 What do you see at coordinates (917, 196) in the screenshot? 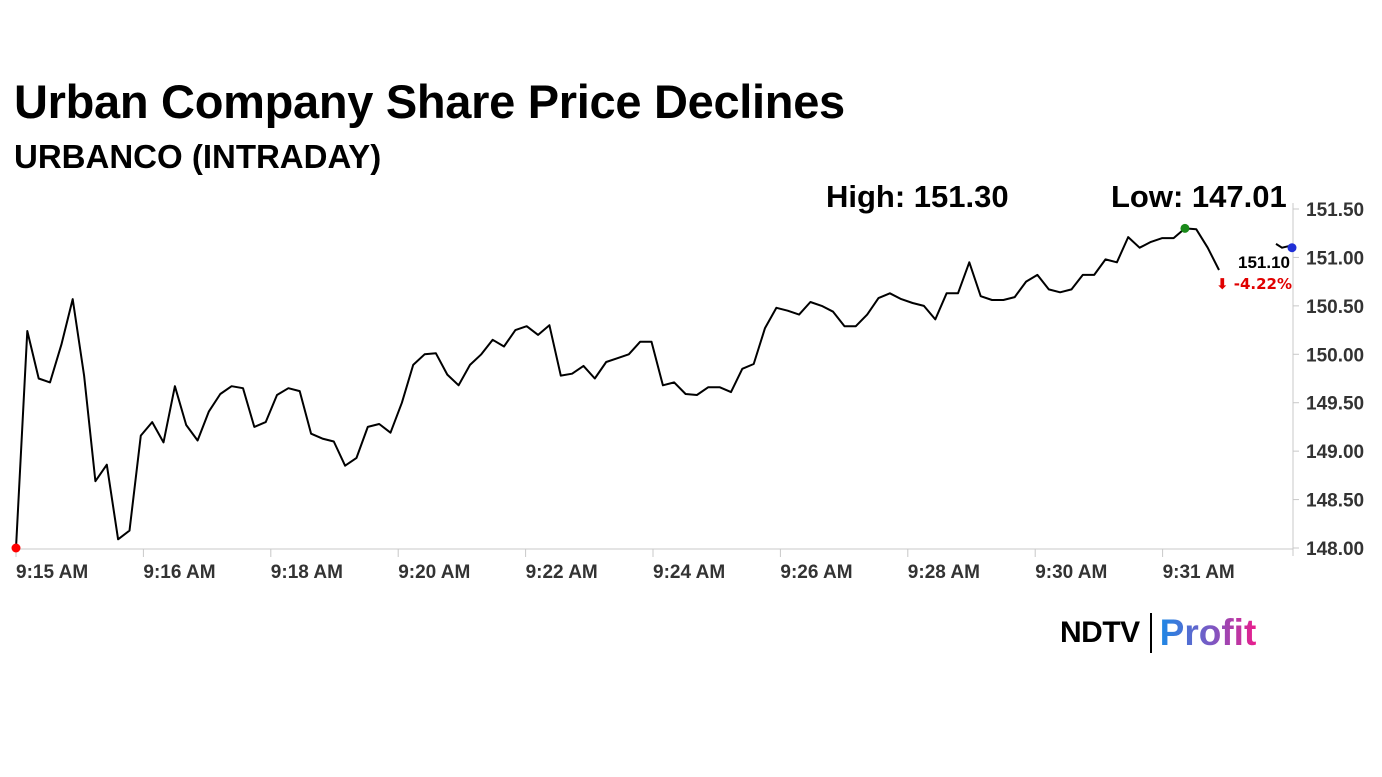
I see `high-stat: High: 151.30` at bounding box center [917, 196].